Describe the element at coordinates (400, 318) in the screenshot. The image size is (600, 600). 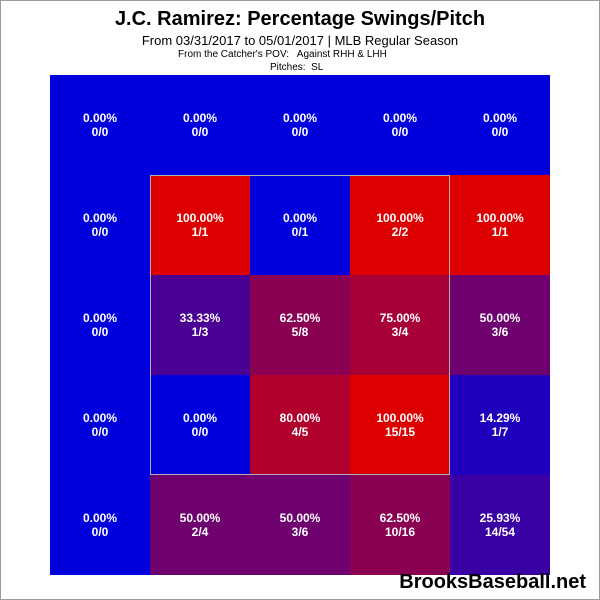
I see `cell-percentage: 75.00%` at that location.